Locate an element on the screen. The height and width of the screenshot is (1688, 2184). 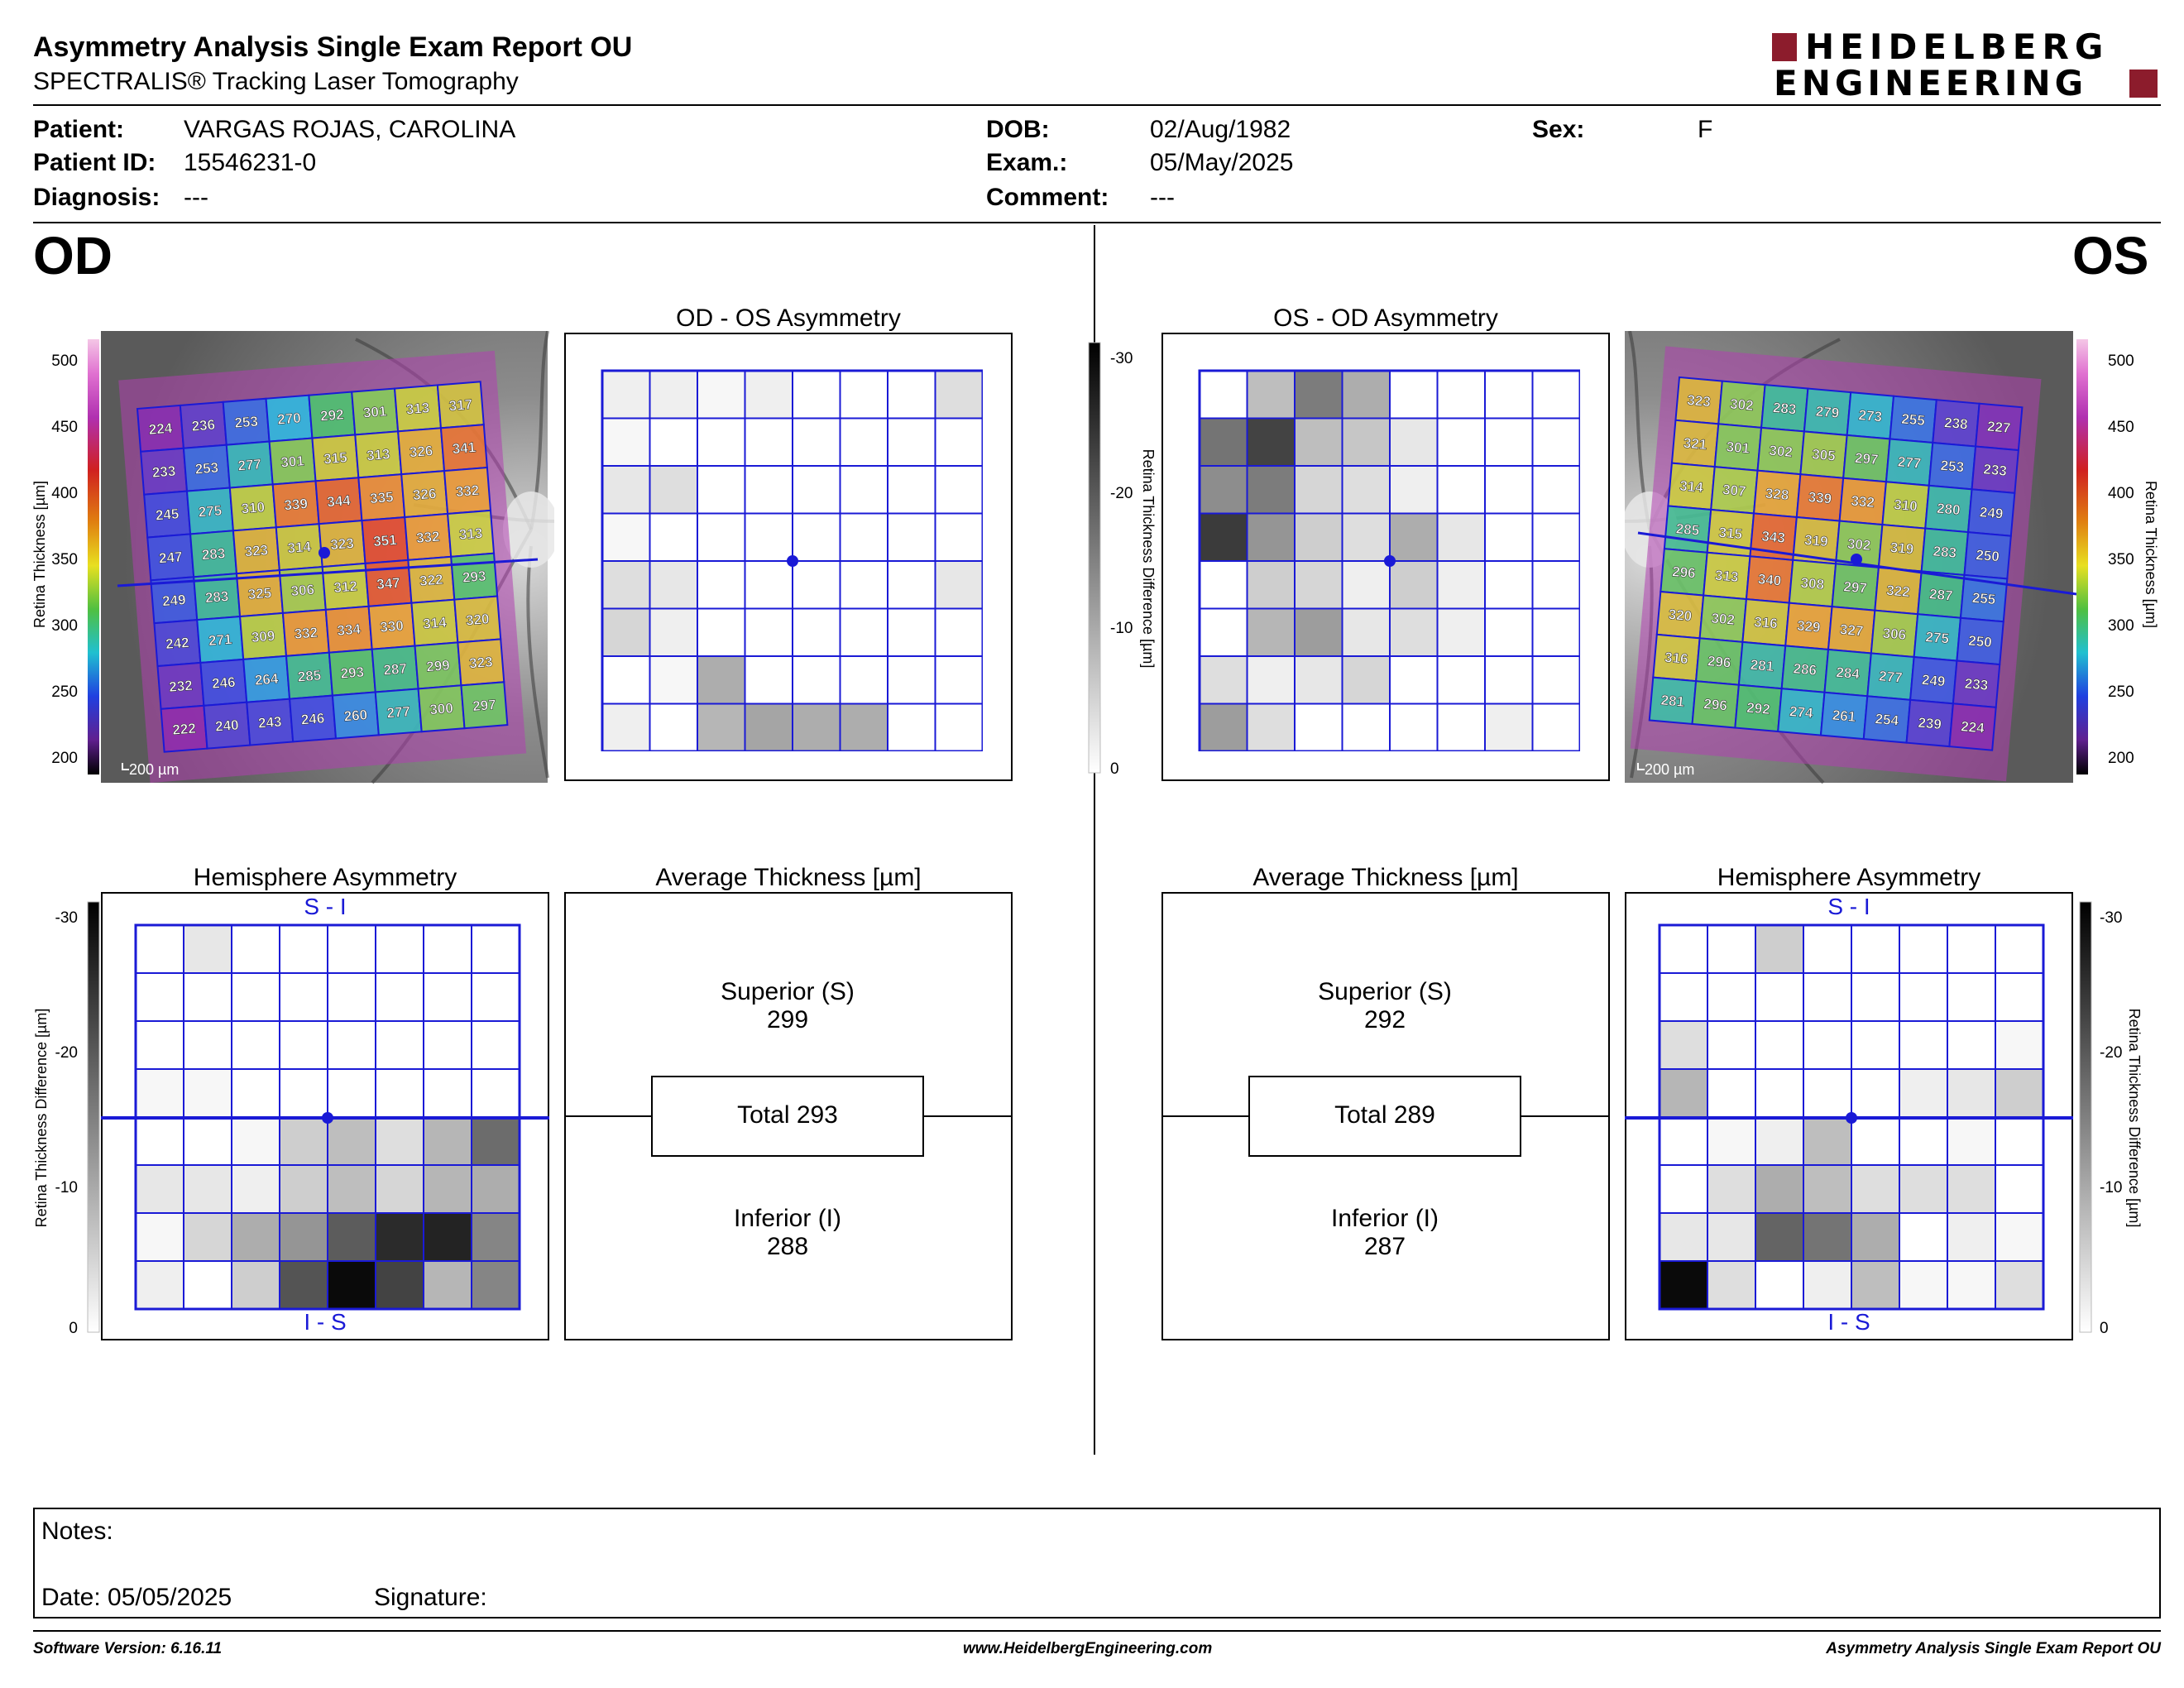
os-thickness-colorbar is located at coordinates (2082, 556).